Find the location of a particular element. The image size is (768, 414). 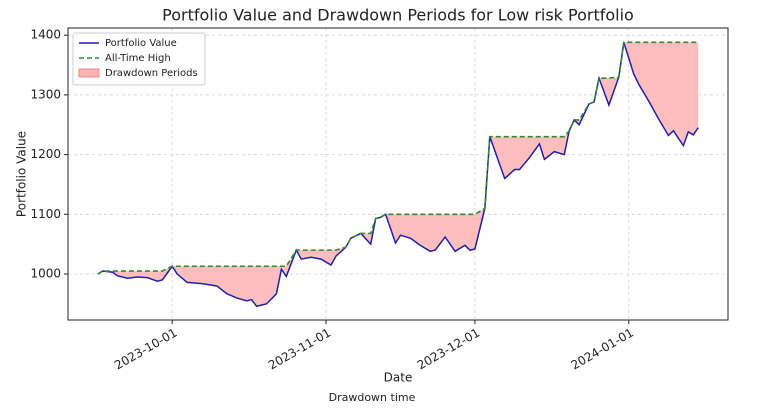

x-tick-label: 2023-12-01 is located at coordinates (448, 349).